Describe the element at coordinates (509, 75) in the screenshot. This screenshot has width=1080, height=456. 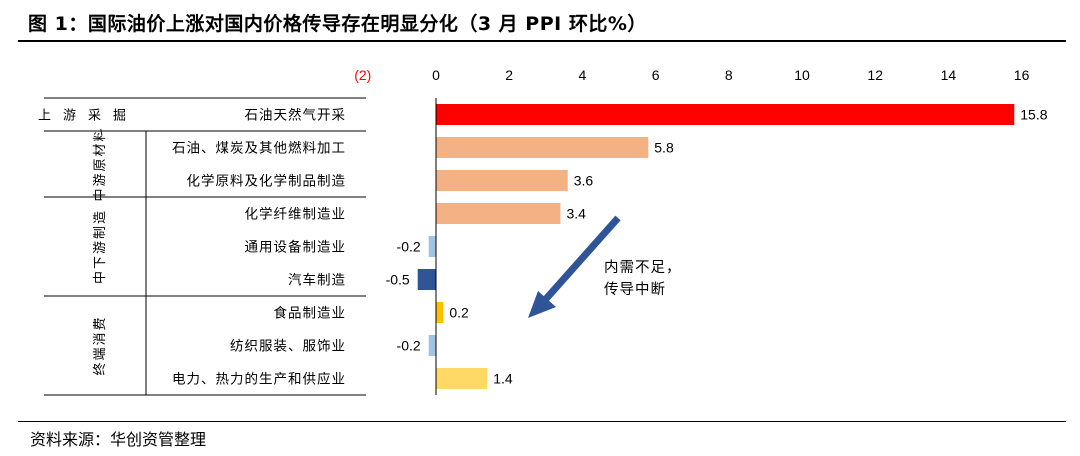
I see `x-tick-label: 2` at that location.